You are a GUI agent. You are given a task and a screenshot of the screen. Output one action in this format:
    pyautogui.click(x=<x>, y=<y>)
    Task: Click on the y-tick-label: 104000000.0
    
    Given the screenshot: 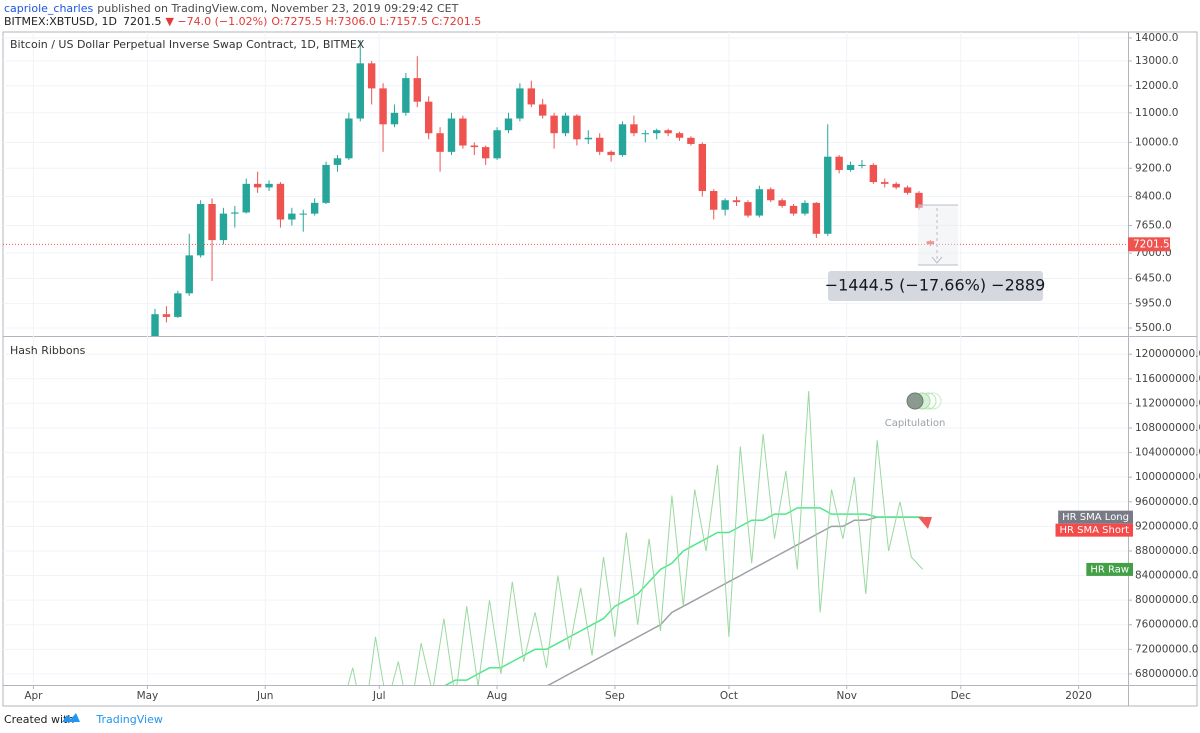 What is the action you would take?
    pyautogui.click(x=1167, y=453)
    